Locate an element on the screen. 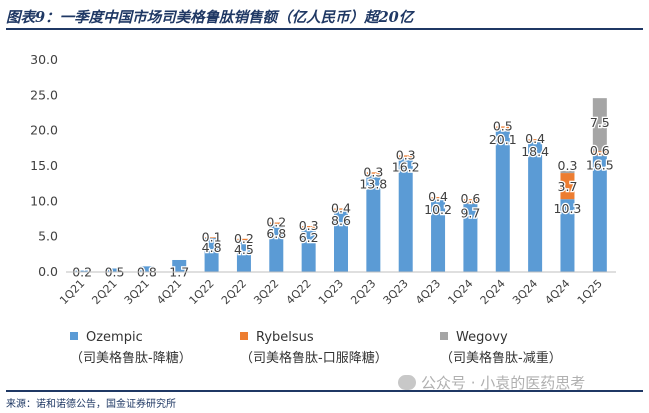  bar-rybelsus-3Q23 is located at coordinates (405, 156).